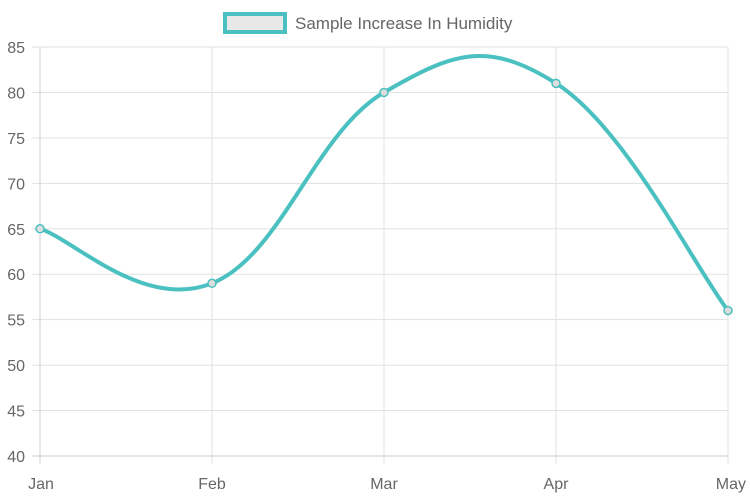 The image size is (750, 499). Describe the element at coordinates (16, 184) in the screenshot. I see `y-tick-label: 70` at that location.